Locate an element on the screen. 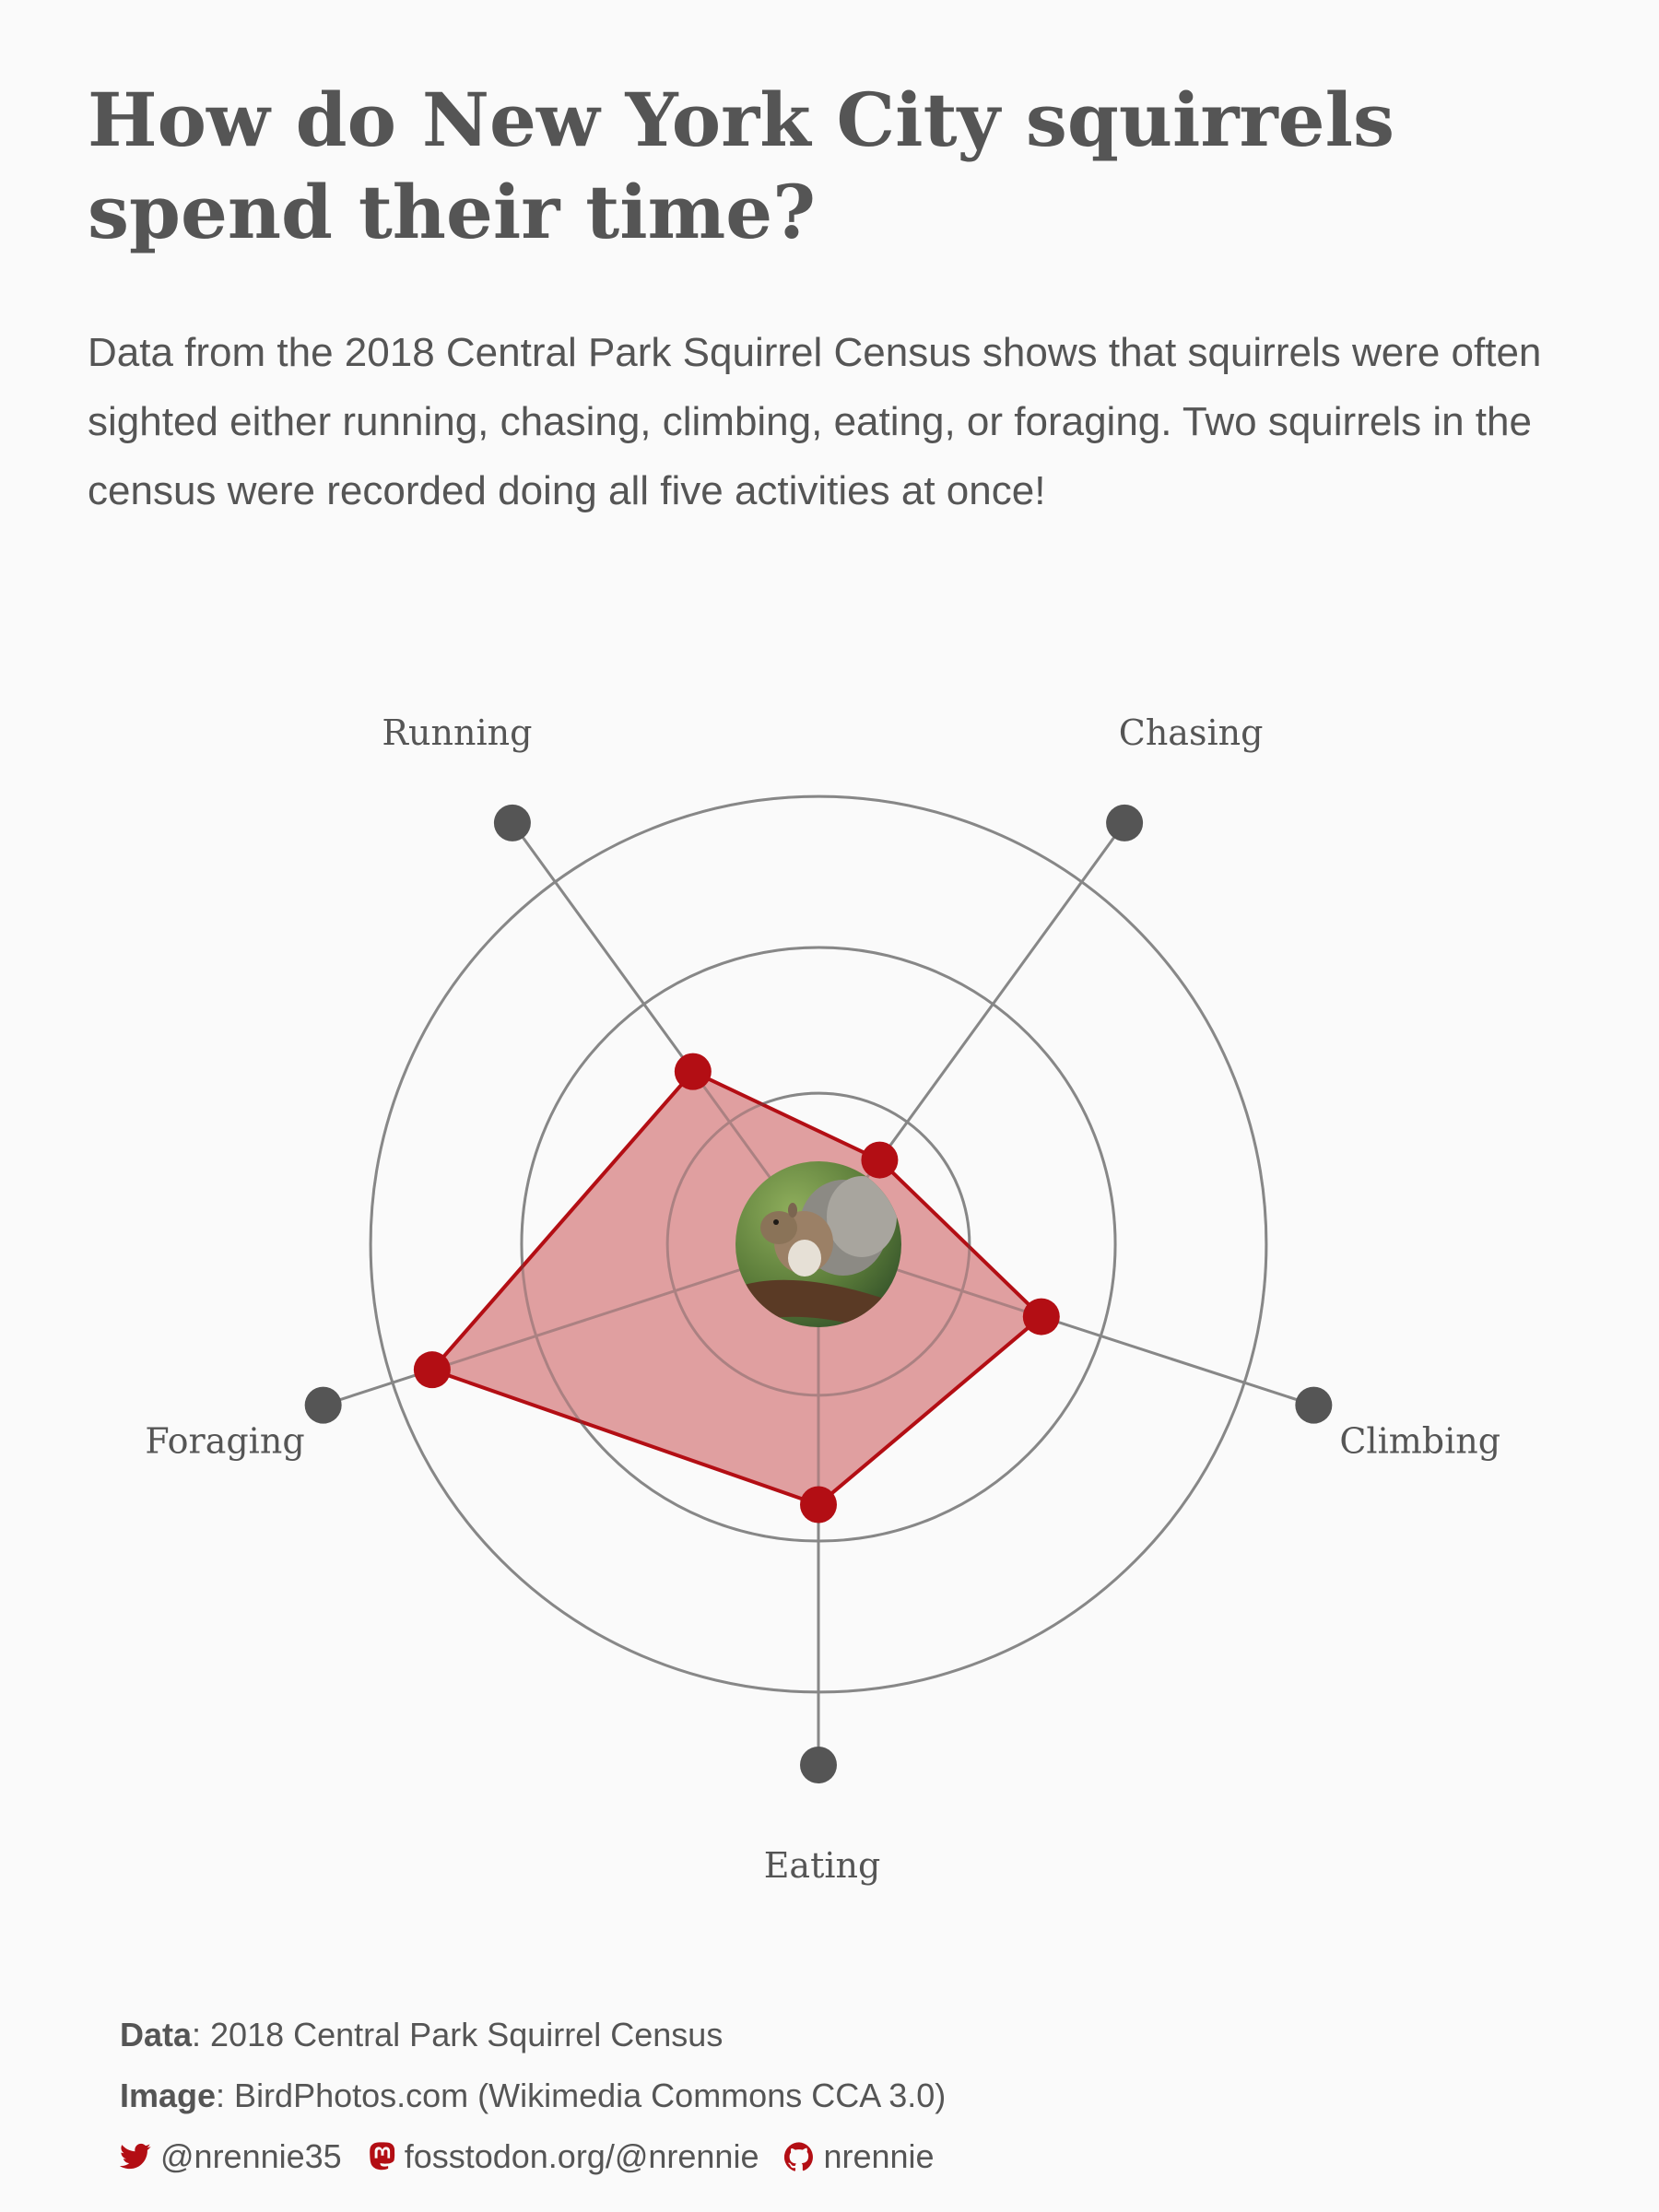  mastodon-handle: fosstodon.org/@nrennie is located at coordinates (581, 2156).